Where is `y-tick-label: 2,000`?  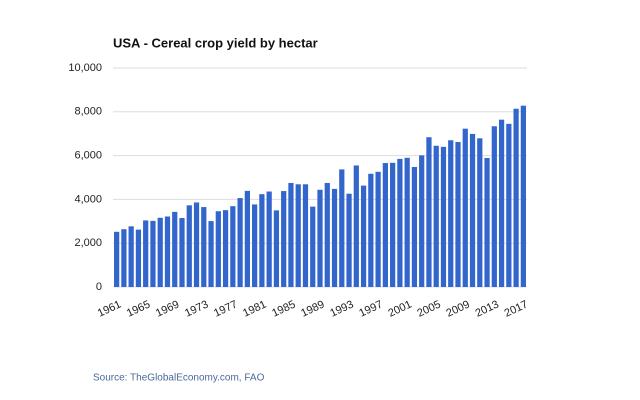 y-tick-label: 2,000 is located at coordinates (88, 243).